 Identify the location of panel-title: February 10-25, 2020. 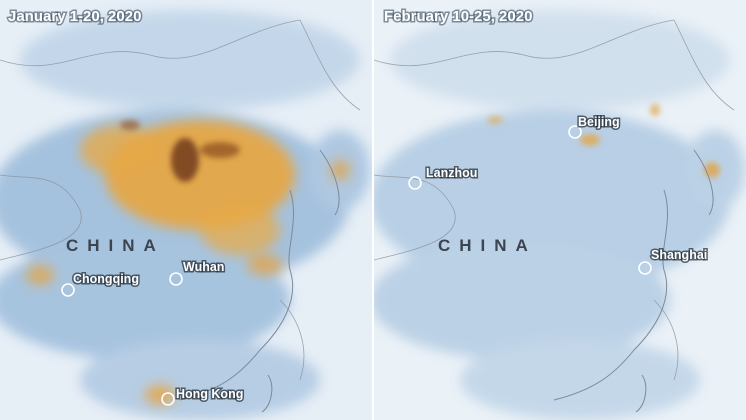
(458, 16).